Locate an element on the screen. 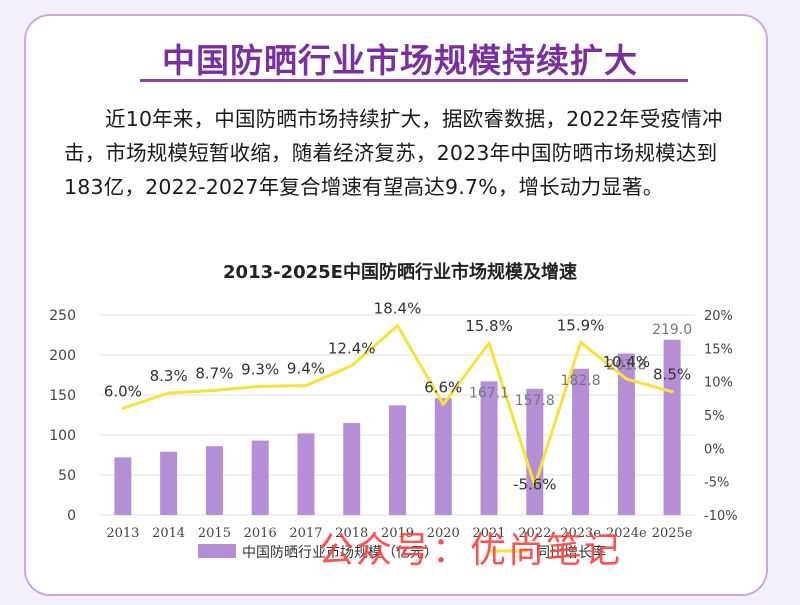 The width and height of the screenshot is (800, 605). x-tick-label: 2016 is located at coordinates (260, 533).